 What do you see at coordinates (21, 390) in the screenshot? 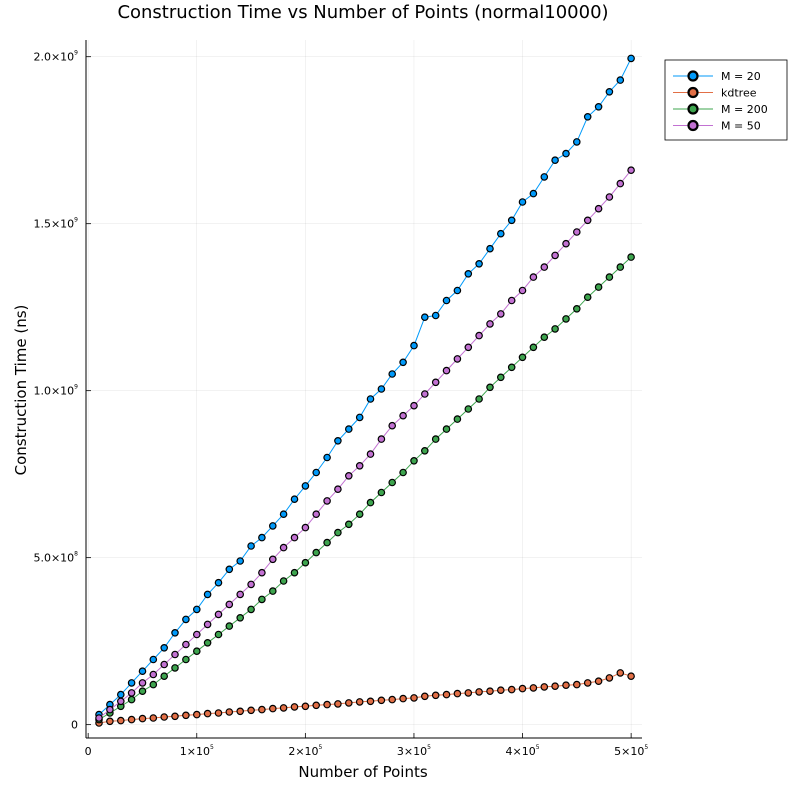
I see `y-axis-title: Construction Time (ns)` at bounding box center [21, 390].